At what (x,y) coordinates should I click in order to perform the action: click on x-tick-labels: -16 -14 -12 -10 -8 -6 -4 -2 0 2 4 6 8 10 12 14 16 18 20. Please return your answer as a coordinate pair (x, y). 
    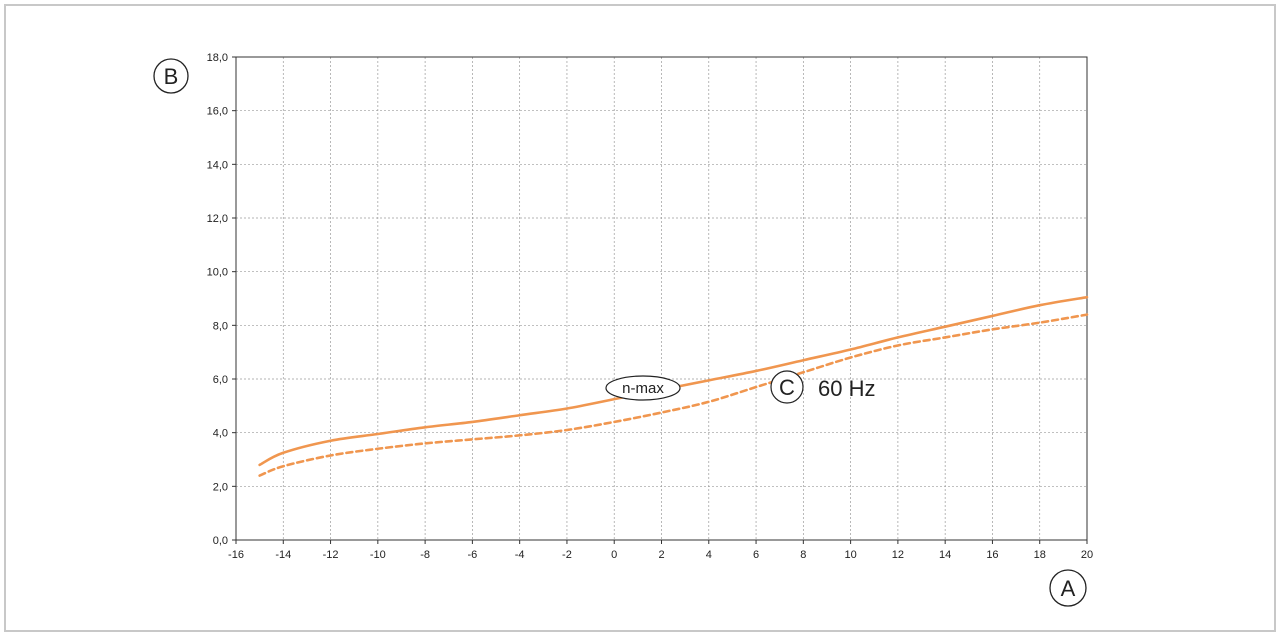
    Looking at the image, I should click on (660, 555).